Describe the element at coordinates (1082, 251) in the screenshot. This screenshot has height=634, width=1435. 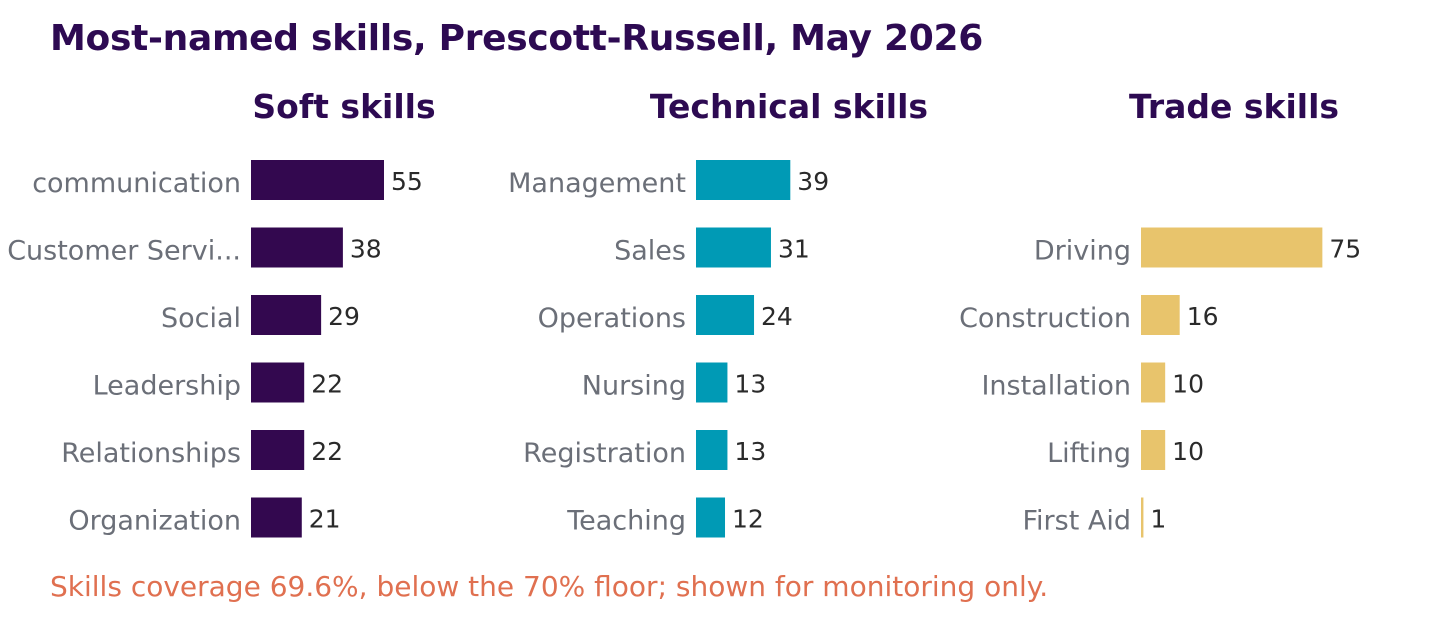
I see `category-label-driving: Driving` at that location.